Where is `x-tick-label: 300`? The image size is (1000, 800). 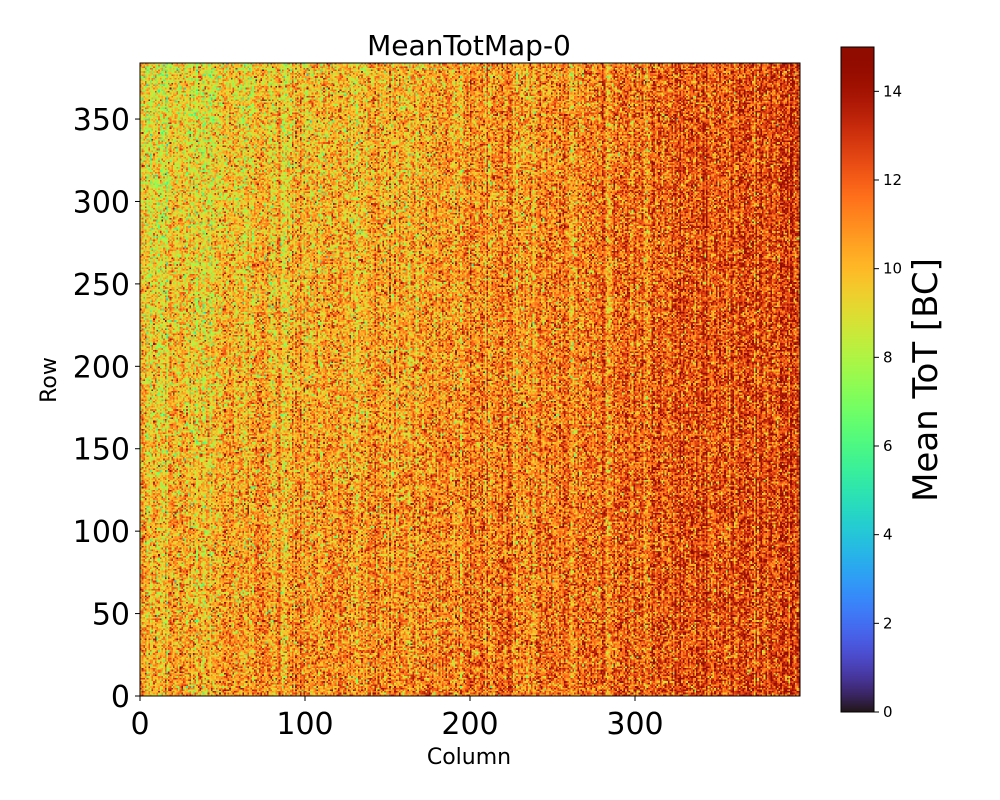
x-tick-label: 300 is located at coordinates (634, 724).